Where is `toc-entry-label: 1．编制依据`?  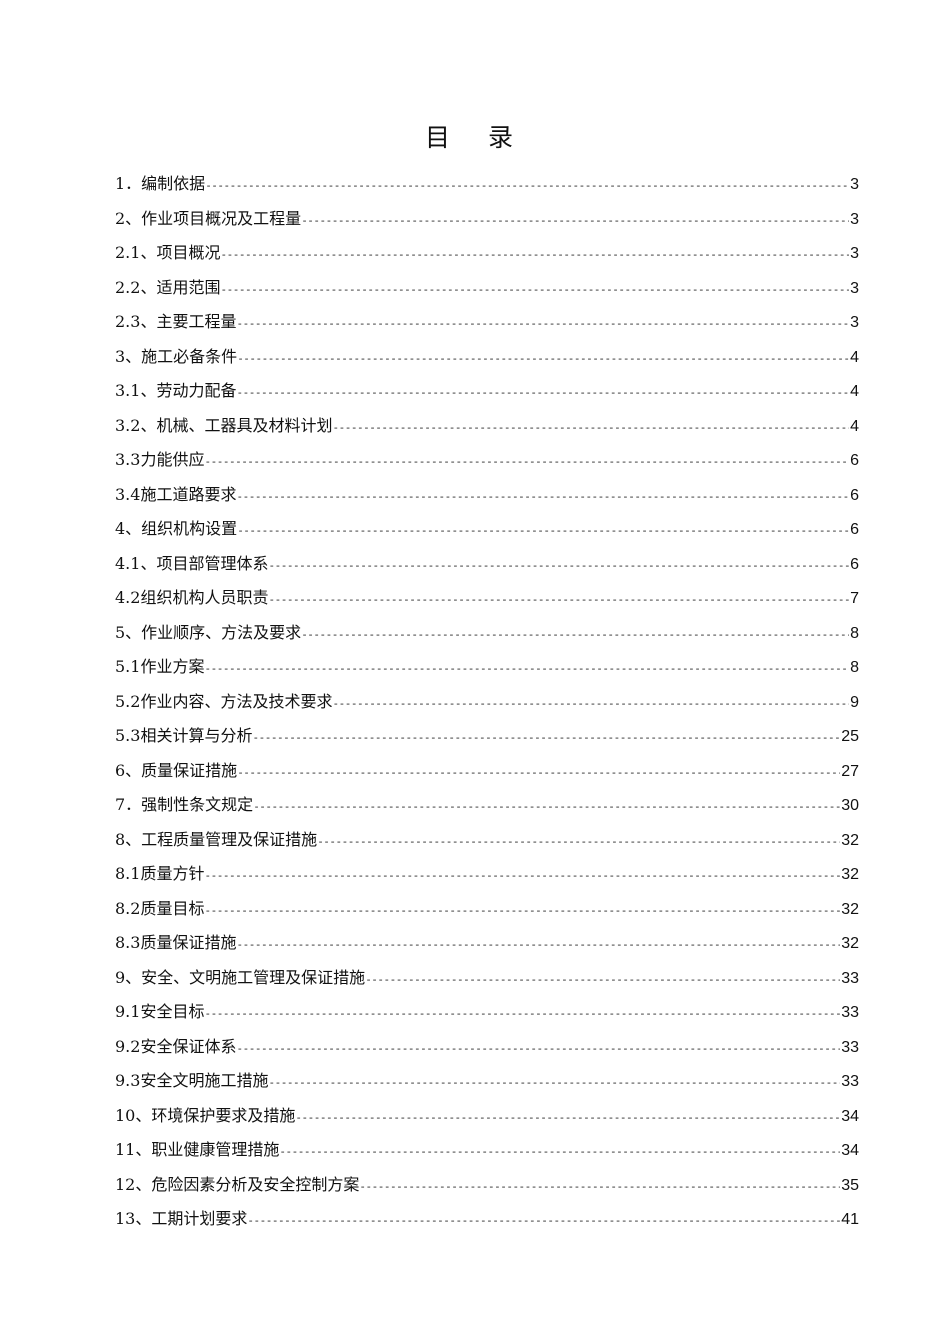
toc-entry-label: 1．编制依据 is located at coordinates (160, 183).